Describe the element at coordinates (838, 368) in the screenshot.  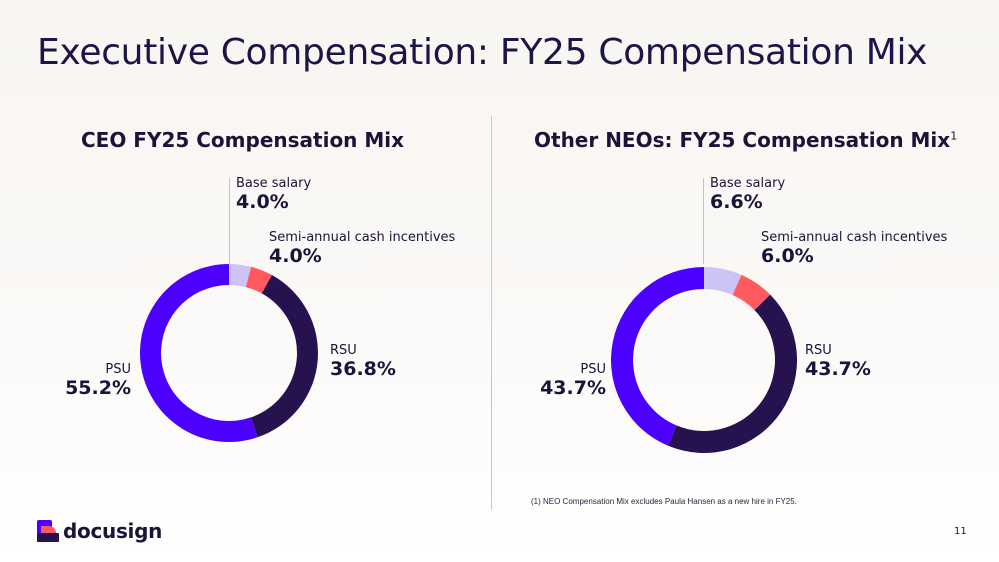
I see `neo-rsu-value: 43.7%` at that location.